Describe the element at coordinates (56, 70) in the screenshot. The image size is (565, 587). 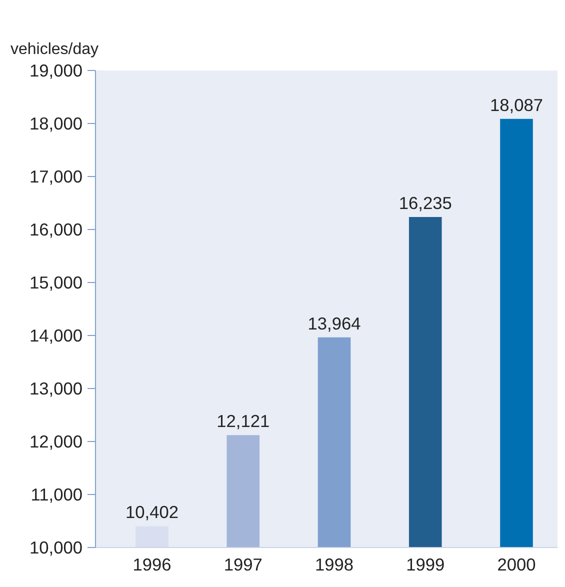
I see `y-tick-label: 19,000` at that location.